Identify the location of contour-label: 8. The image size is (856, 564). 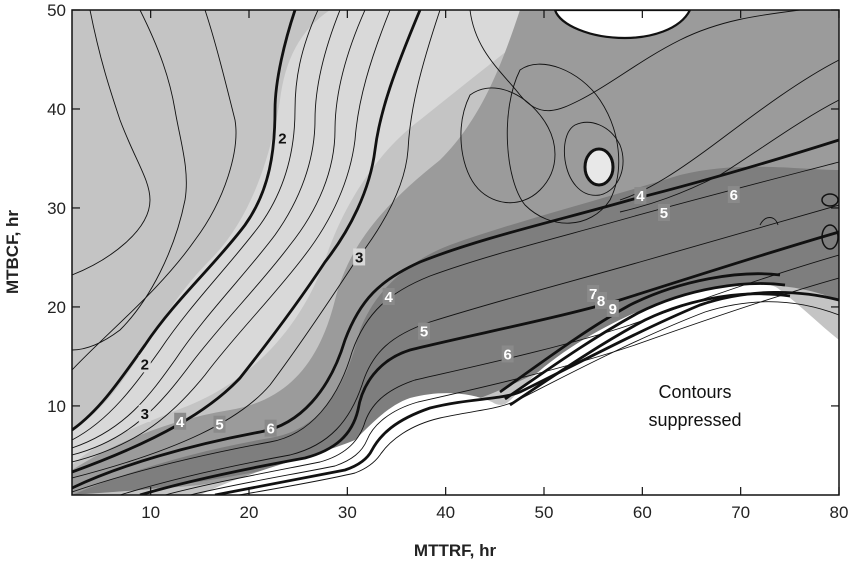
(601, 301).